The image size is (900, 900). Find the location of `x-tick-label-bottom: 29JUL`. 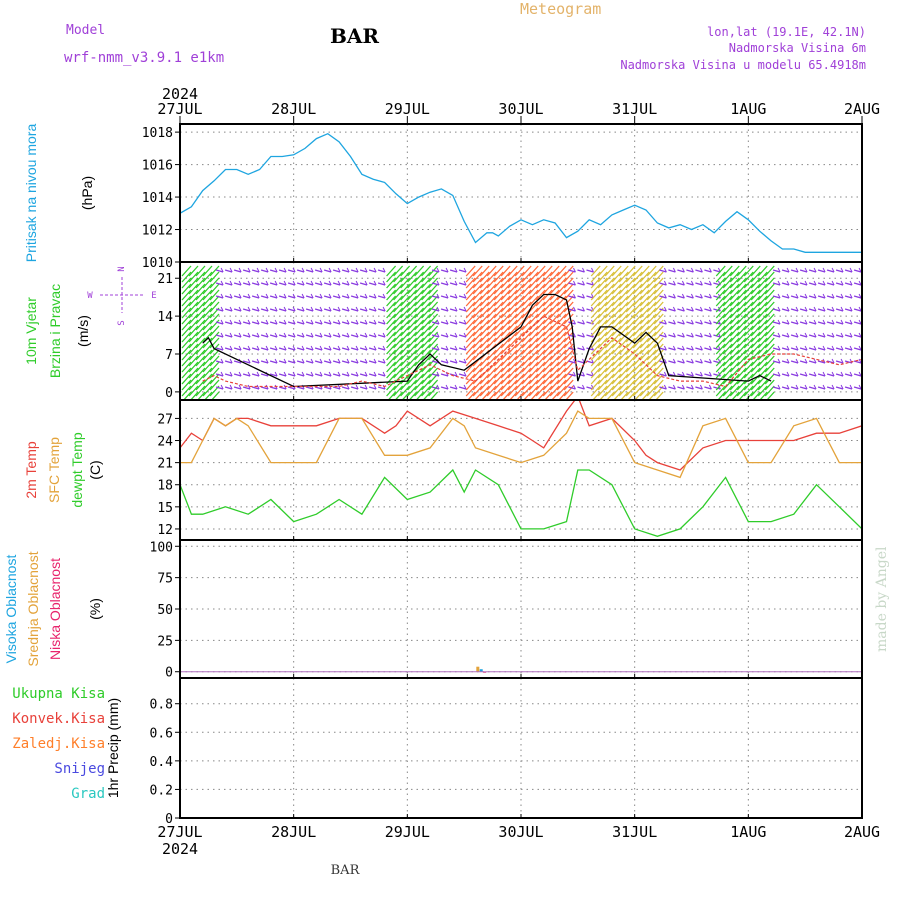

x-tick-label-bottom: 29JUL is located at coordinates (407, 832).